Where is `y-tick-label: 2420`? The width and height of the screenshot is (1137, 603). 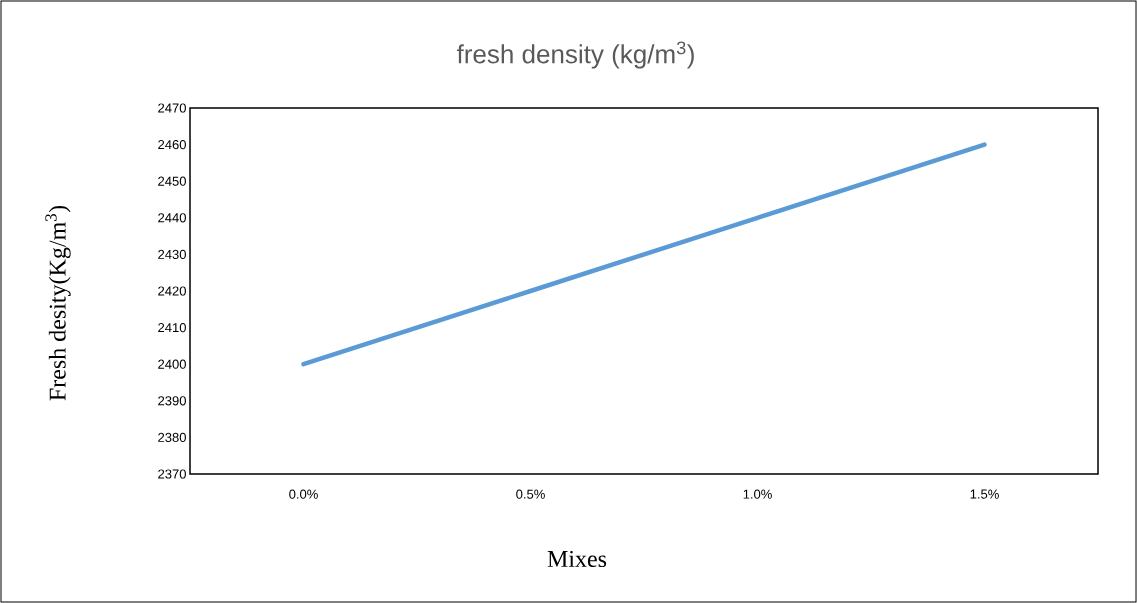 y-tick-label: 2420 is located at coordinates (172, 291).